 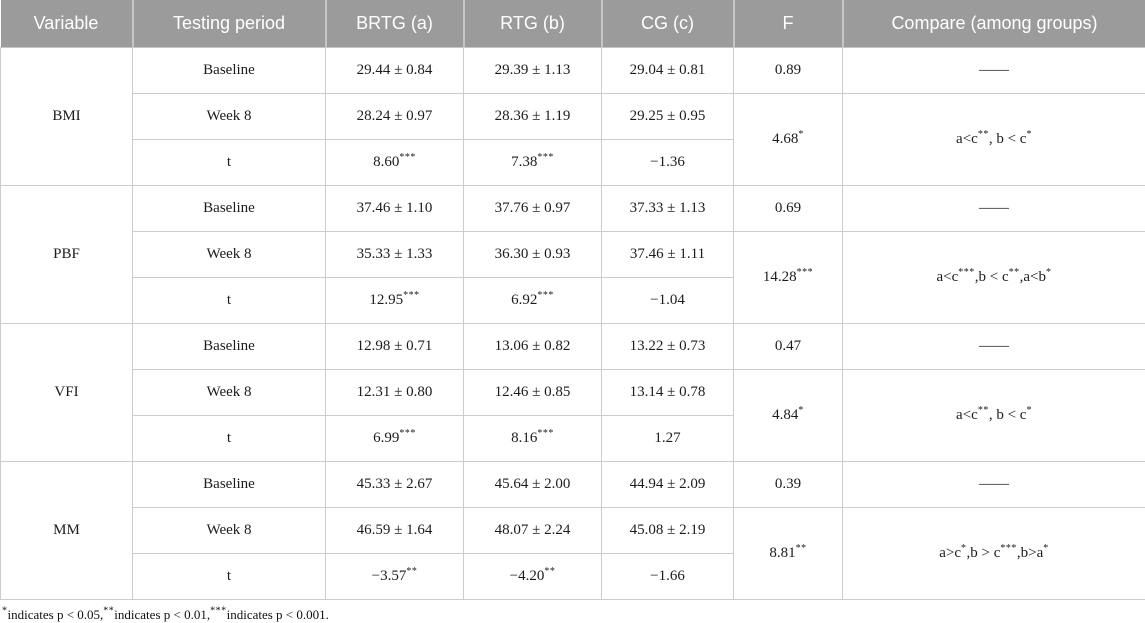 I want to click on cg-value-cell: −1.36, so click(x=668, y=163).